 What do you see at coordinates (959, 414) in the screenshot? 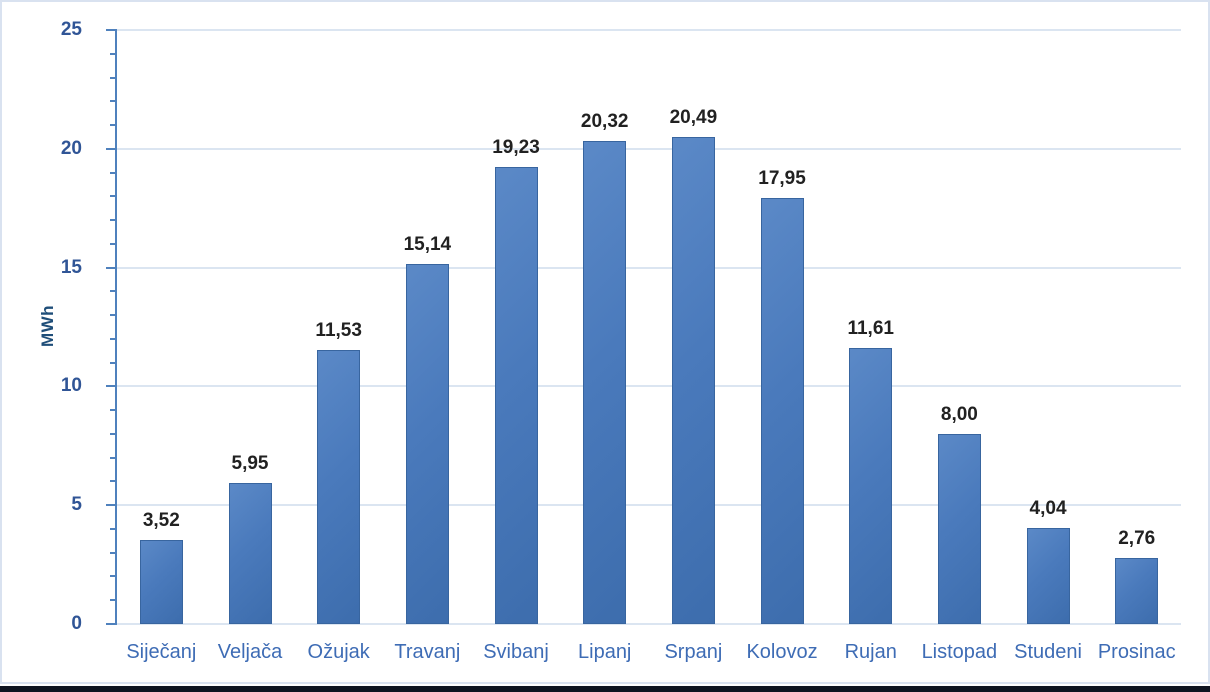
I see `bar-value-label: 8,00` at bounding box center [959, 414].